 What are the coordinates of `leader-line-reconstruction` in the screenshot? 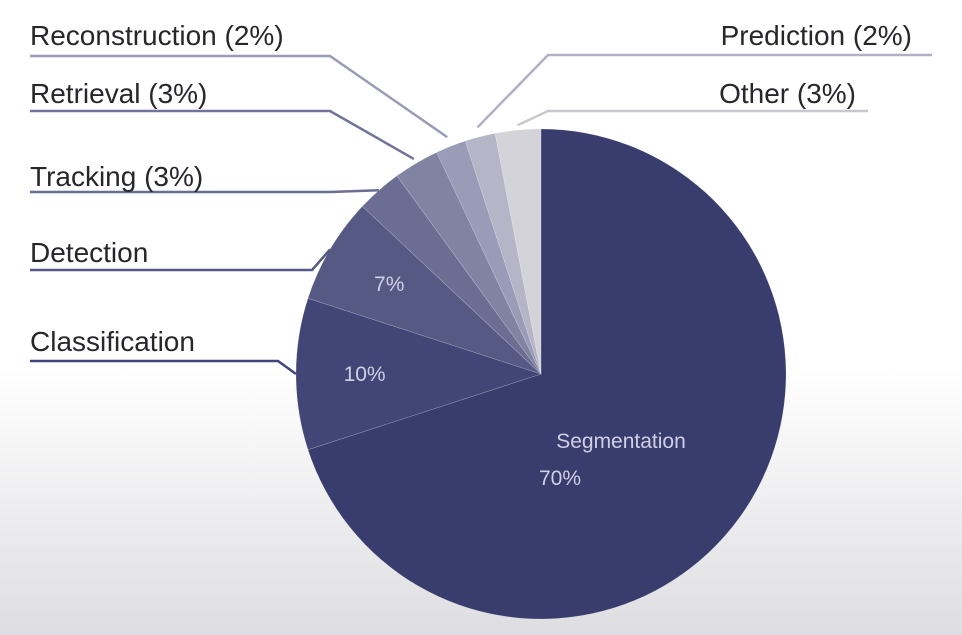 It's located at (239, 96).